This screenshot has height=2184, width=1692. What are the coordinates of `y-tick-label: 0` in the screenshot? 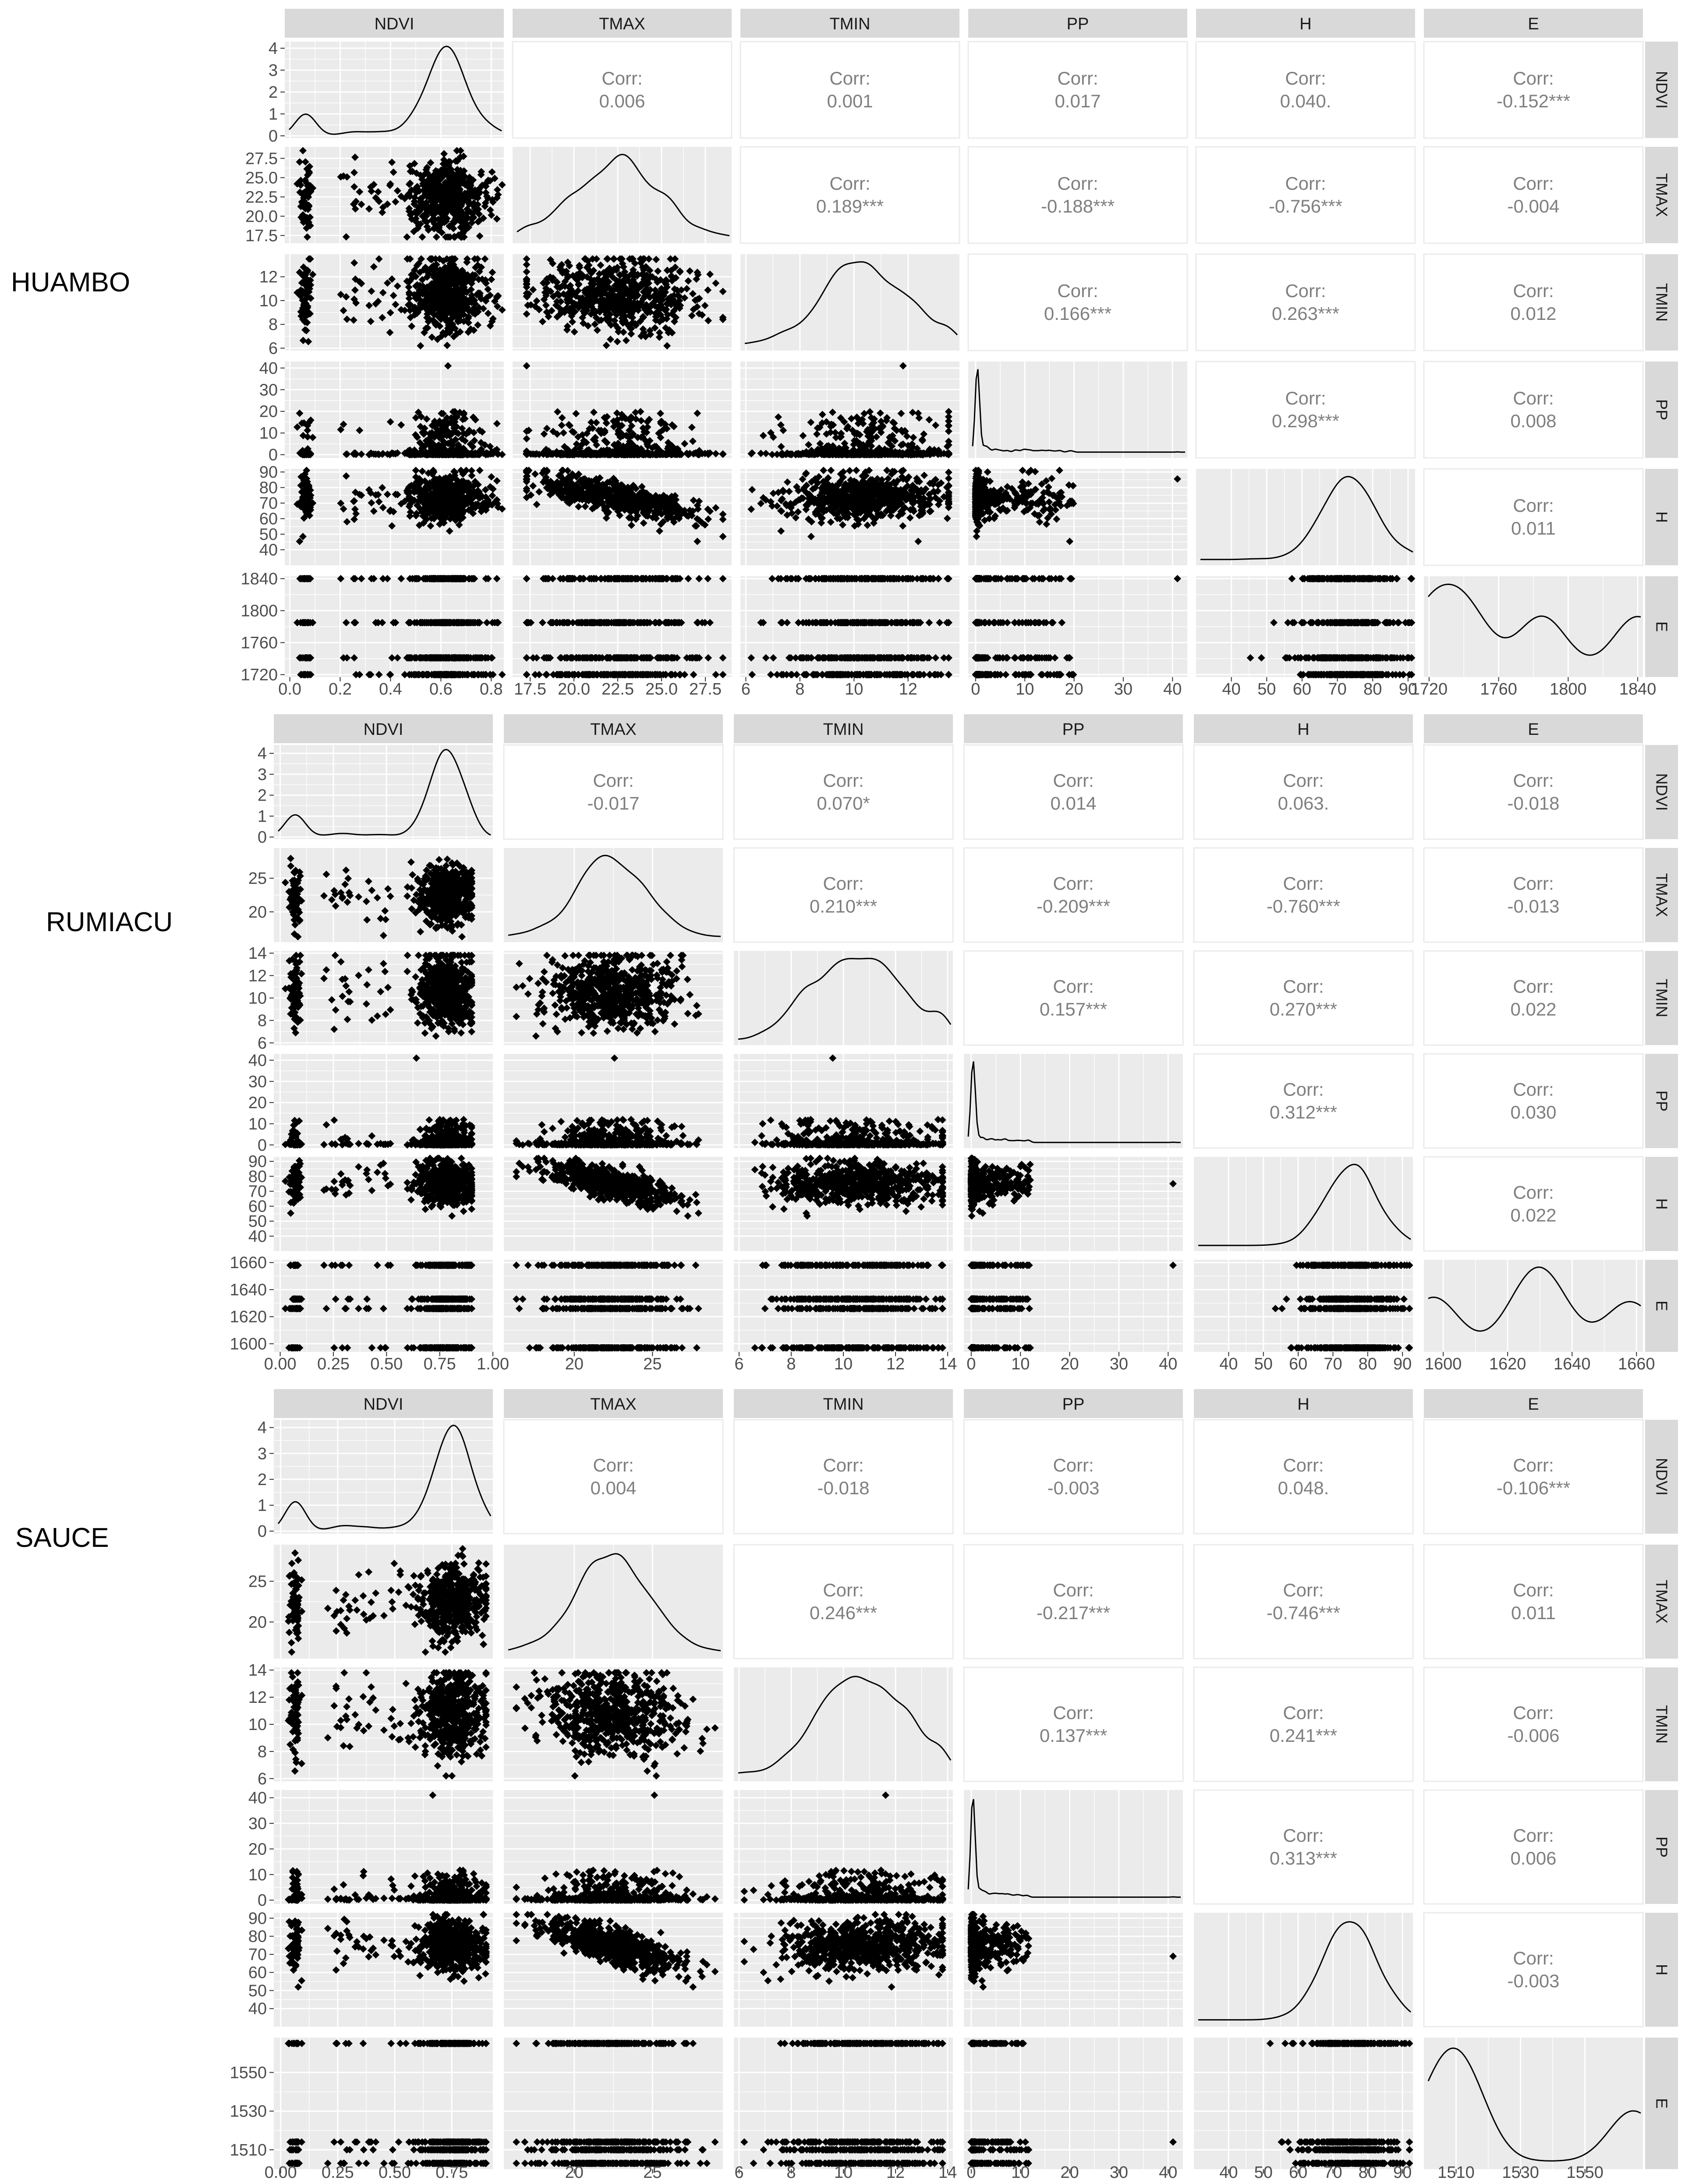 It's located at (273, 136).